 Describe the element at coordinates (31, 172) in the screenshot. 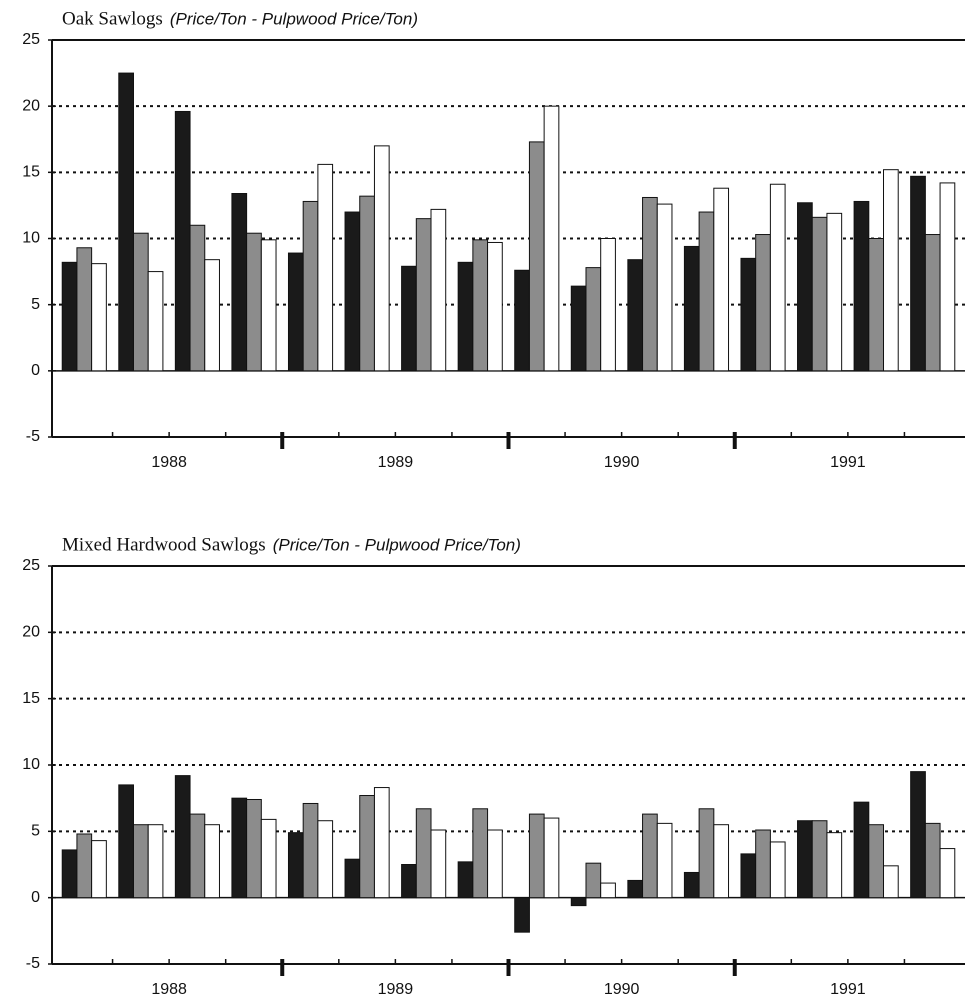

I see `y-tick-label: 15` at that location.